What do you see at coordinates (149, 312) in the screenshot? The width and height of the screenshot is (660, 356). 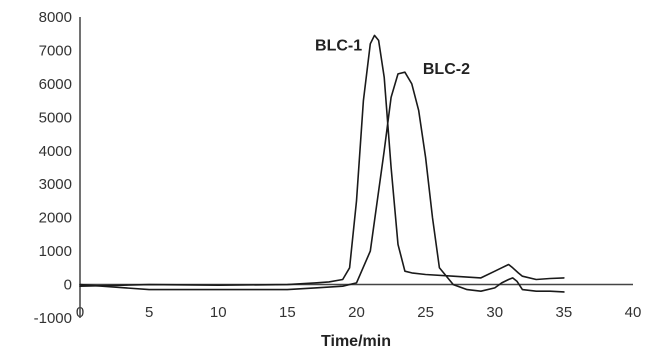 I see `x-tick-label: 5` at bounding box center [149, 312].